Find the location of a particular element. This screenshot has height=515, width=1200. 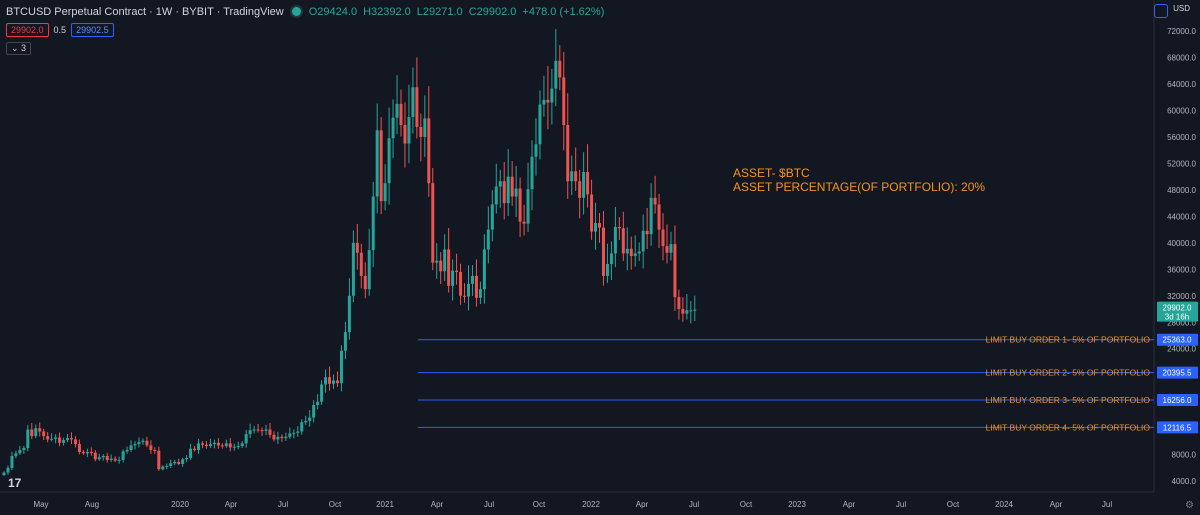

x-tick-label: 2024 is located at coordinates (1004, 504).